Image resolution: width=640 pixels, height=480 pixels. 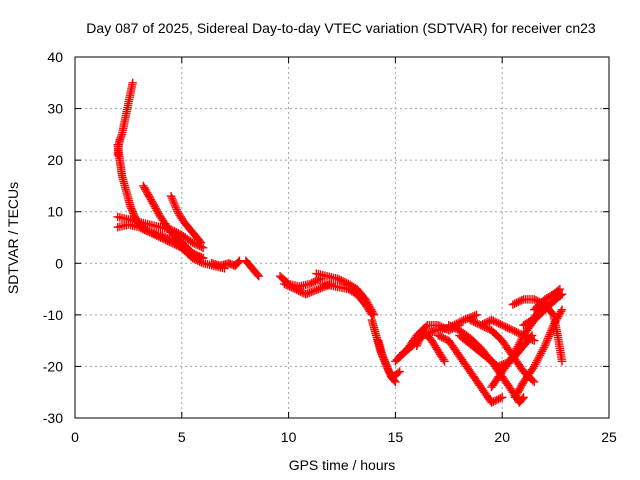 What do you see at coordinates (470, 369) in the screenshot?
I see `series-track-r` at bounding box center [470, 369].